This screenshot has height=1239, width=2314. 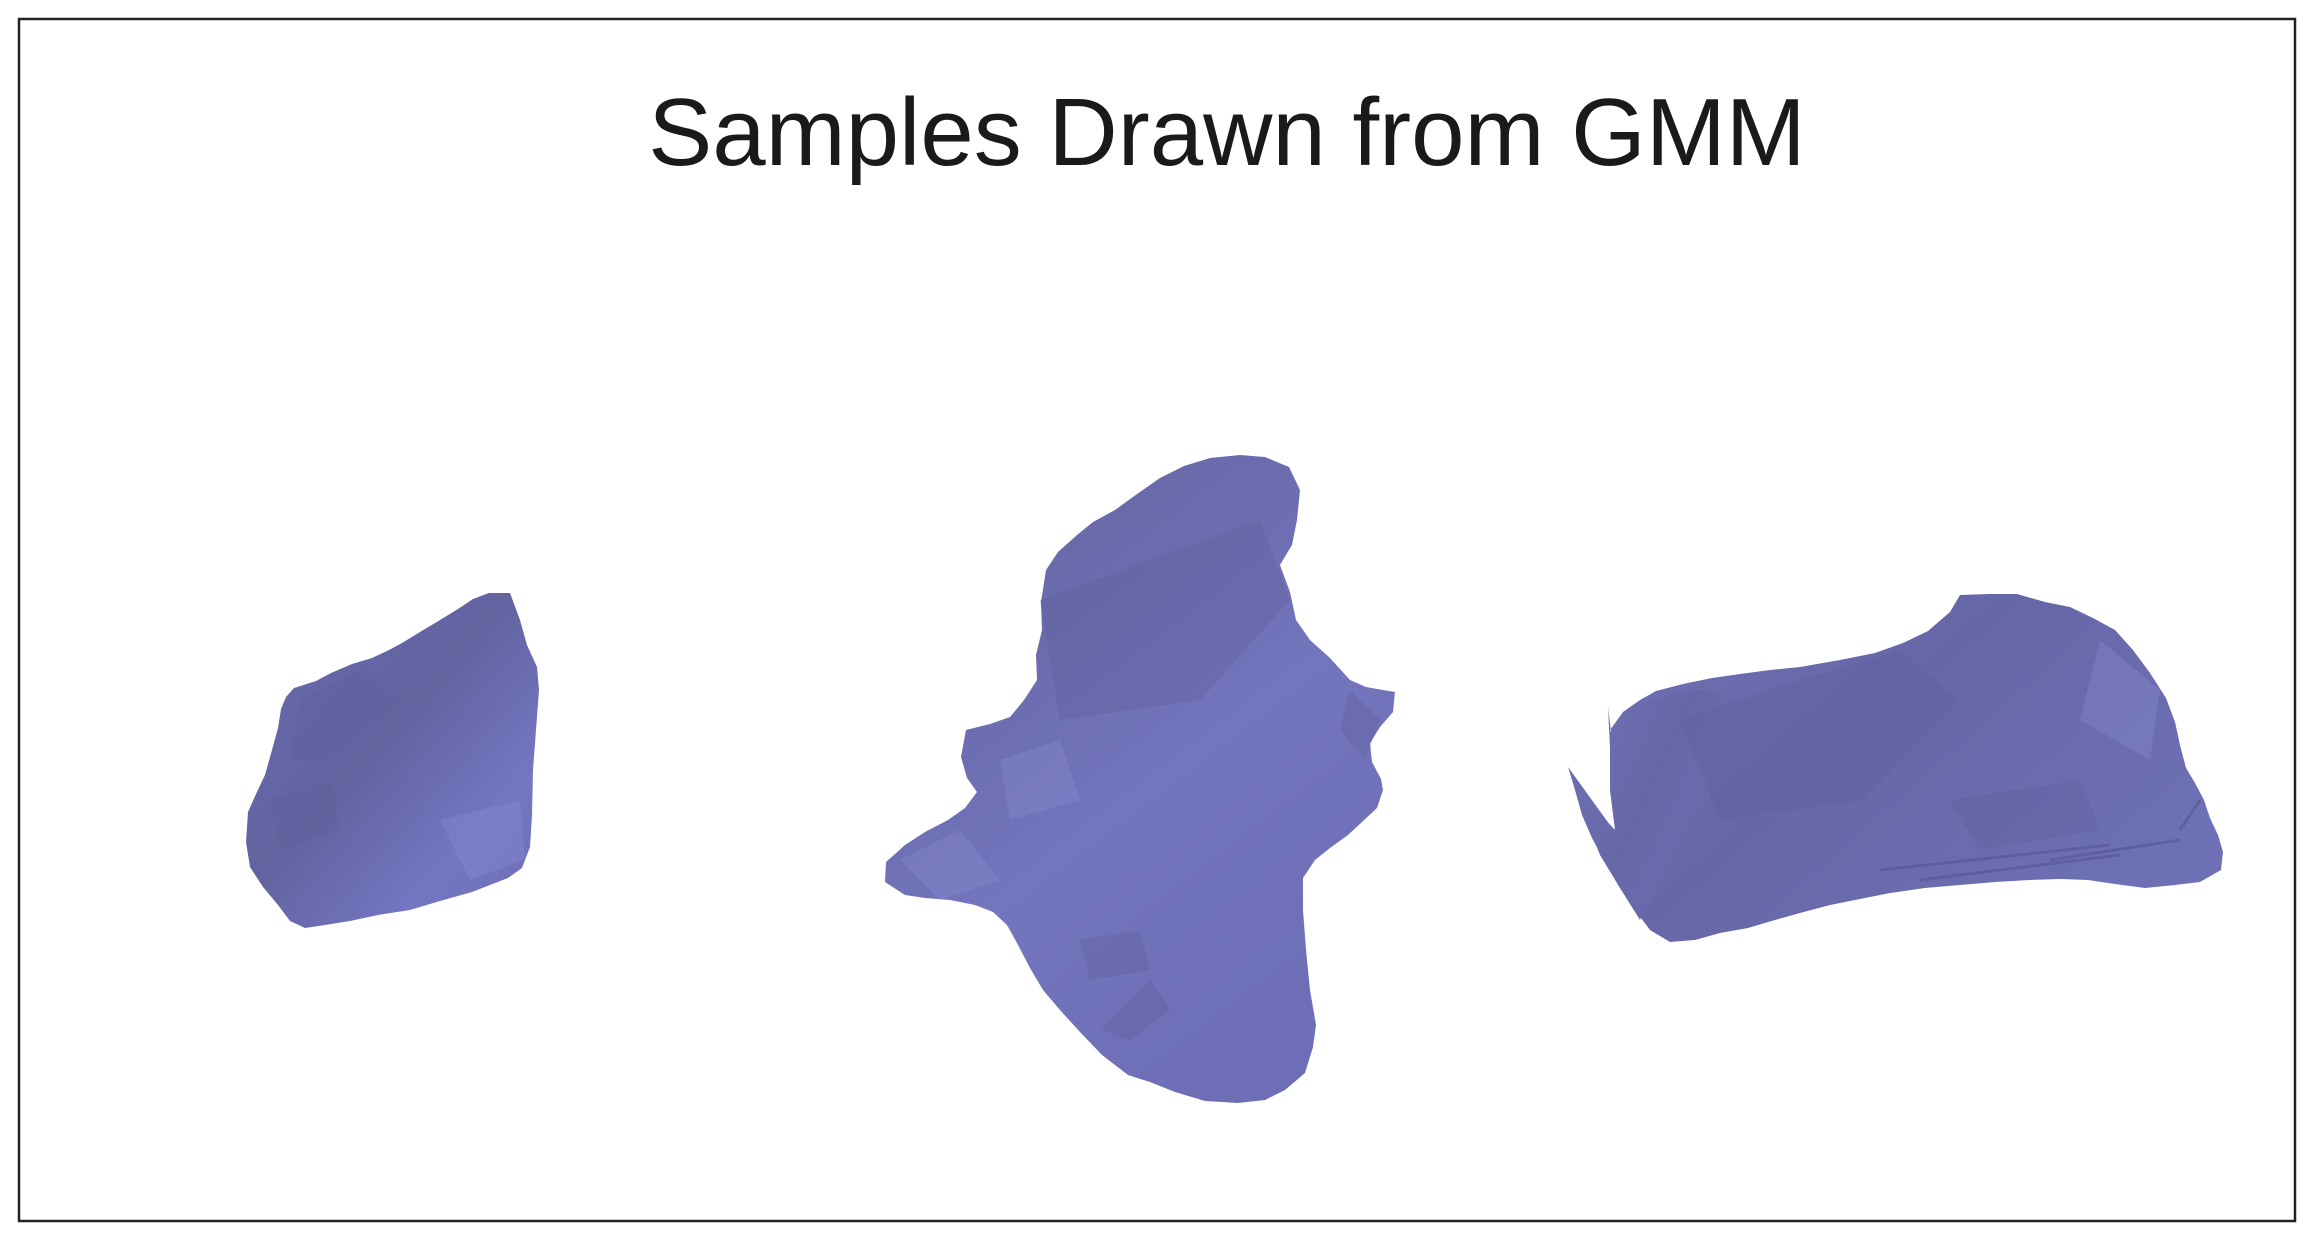 What do you see at coordinates (1140, 779) in the screenshot?
I see `sample-2-blob` at bounding box center [1140, 779].